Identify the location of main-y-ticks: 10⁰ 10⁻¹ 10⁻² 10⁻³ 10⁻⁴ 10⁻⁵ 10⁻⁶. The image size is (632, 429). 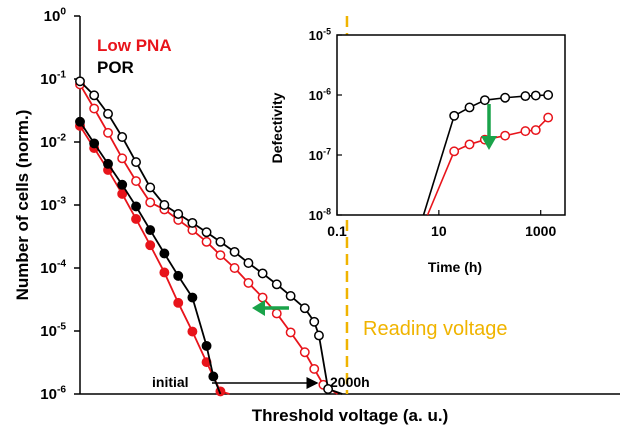
(60, 205).